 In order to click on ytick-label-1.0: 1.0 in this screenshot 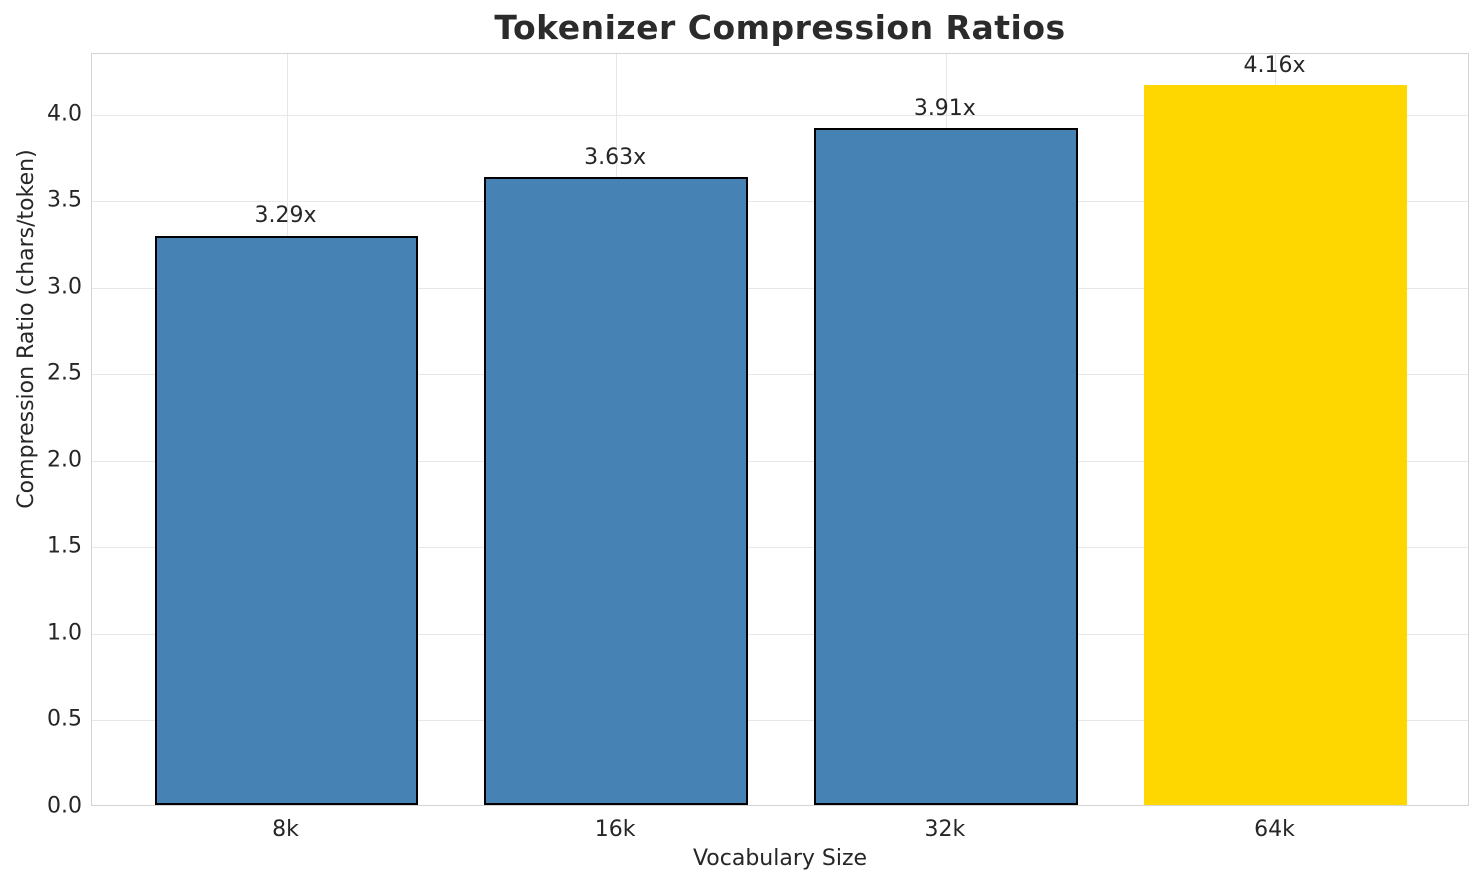, I will do `click(64, 633)`.